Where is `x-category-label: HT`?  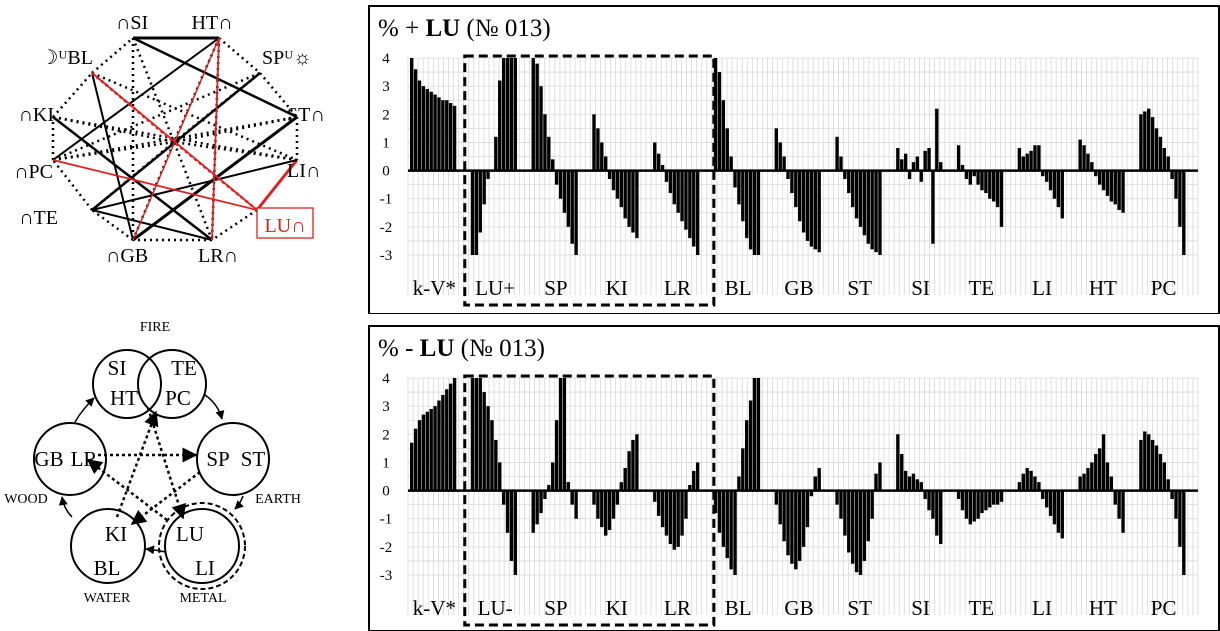 x-category-label: HT is located at coordinates (1103, 288).